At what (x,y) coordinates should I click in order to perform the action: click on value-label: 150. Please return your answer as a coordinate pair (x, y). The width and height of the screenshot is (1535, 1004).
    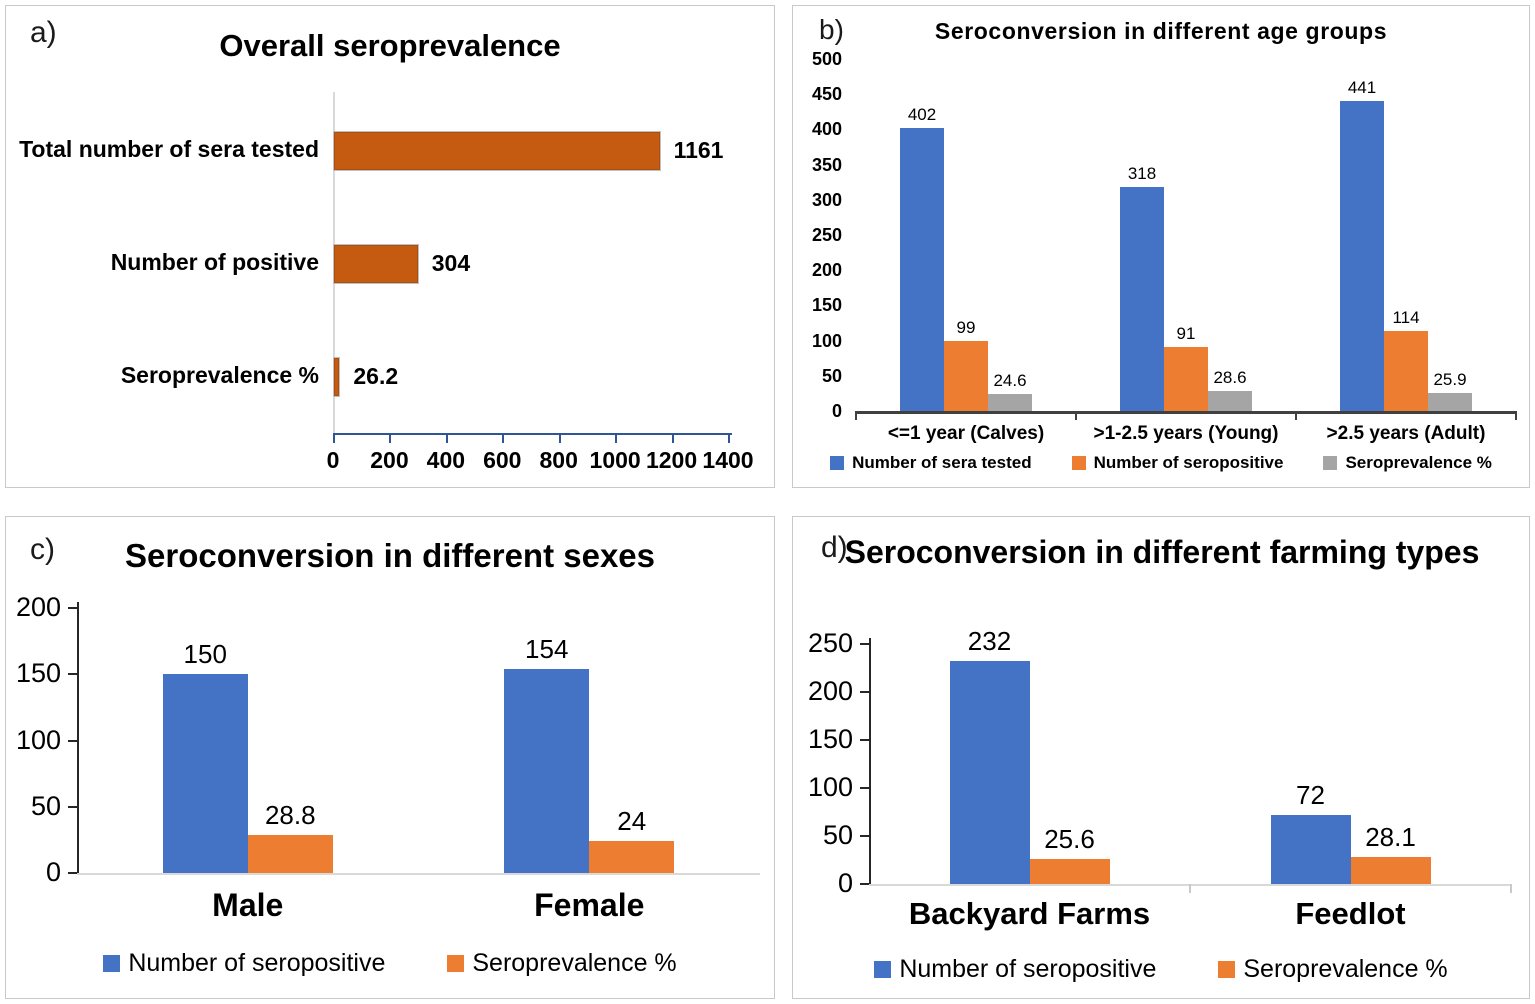
    Looking at the image, I should click on (205, 654).